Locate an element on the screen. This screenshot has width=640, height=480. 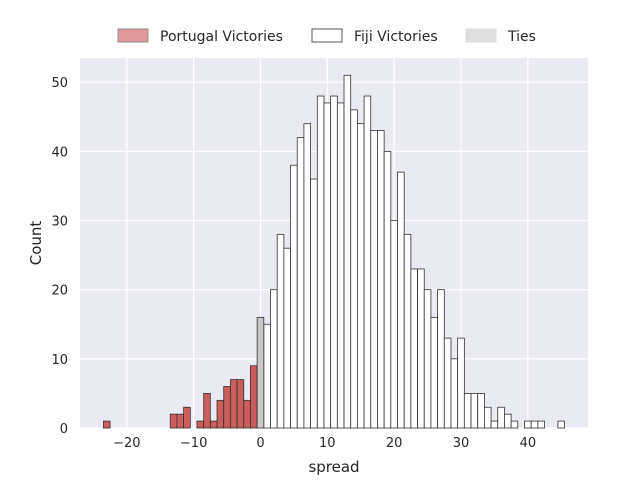
y-tick-label: 10 is located at coordinates (59, 360).